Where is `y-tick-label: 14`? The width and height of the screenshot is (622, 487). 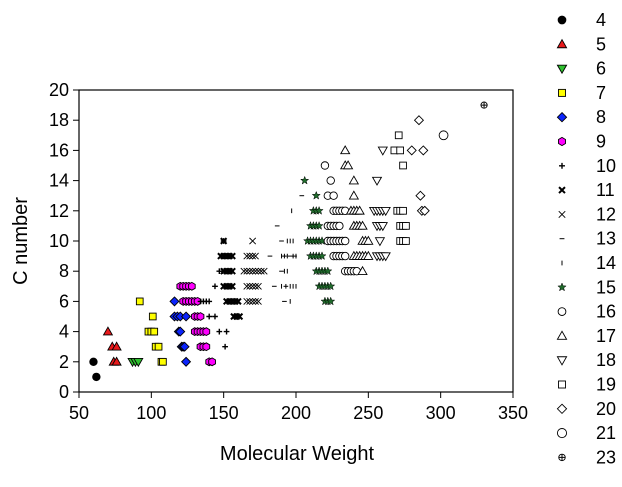
y-tick-label: 14 is located at coordinates (59, 181).